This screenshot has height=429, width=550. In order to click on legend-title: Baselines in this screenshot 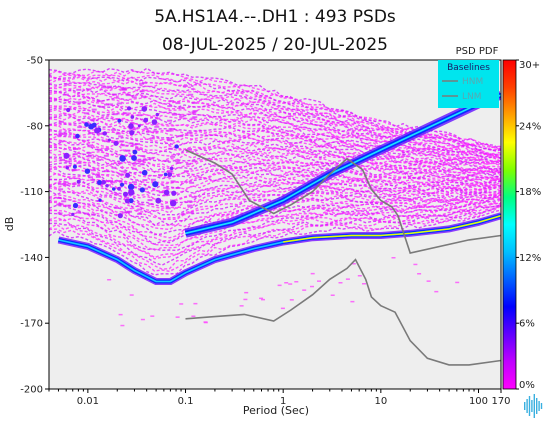, I will do `click(468, 68)`.